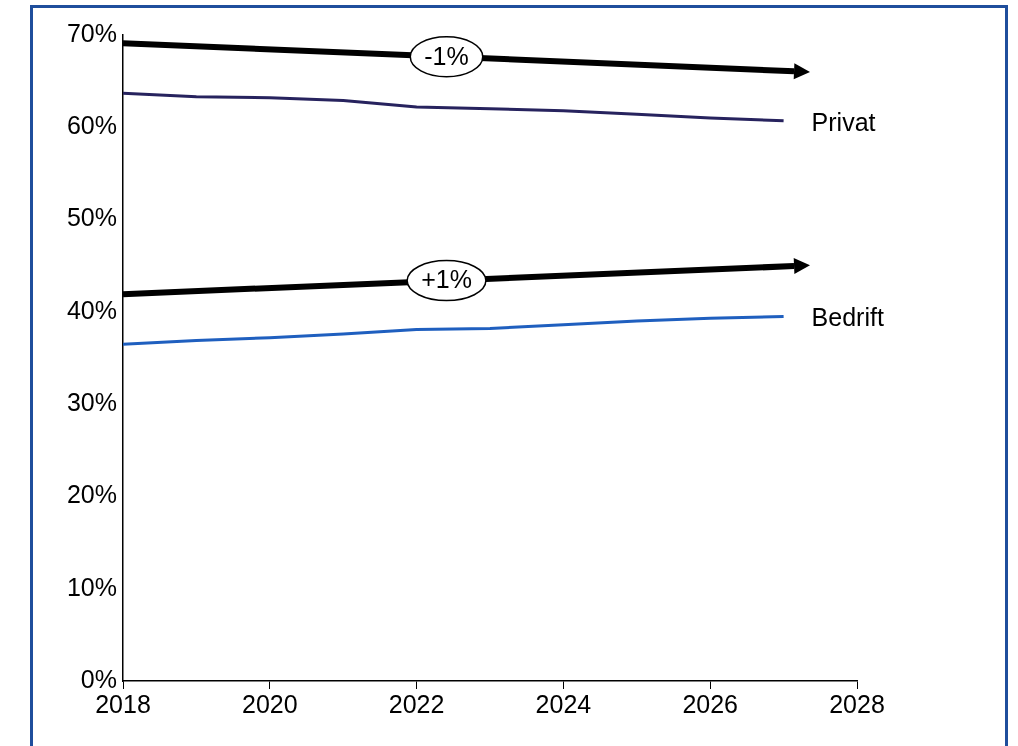  What do you see at coordinates (446, 55) in the screenshot?
I see `annotation: -1%` at bounding box center [446, 55].